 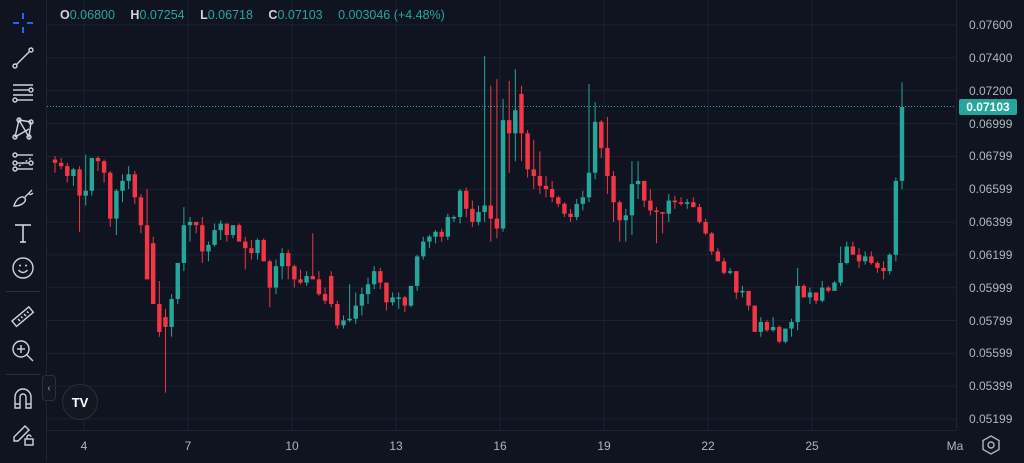 I want to click on trend-line-tool, so click(x=23, y=58).